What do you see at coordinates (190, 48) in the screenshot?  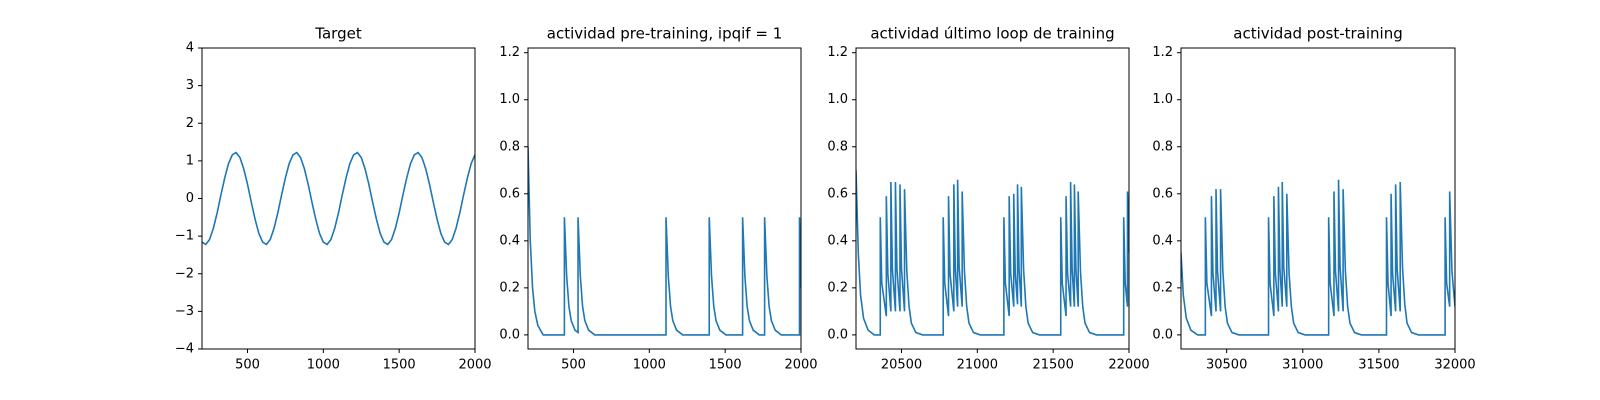 I see `y-tick-label: 4` at bounding box center [190, 48].